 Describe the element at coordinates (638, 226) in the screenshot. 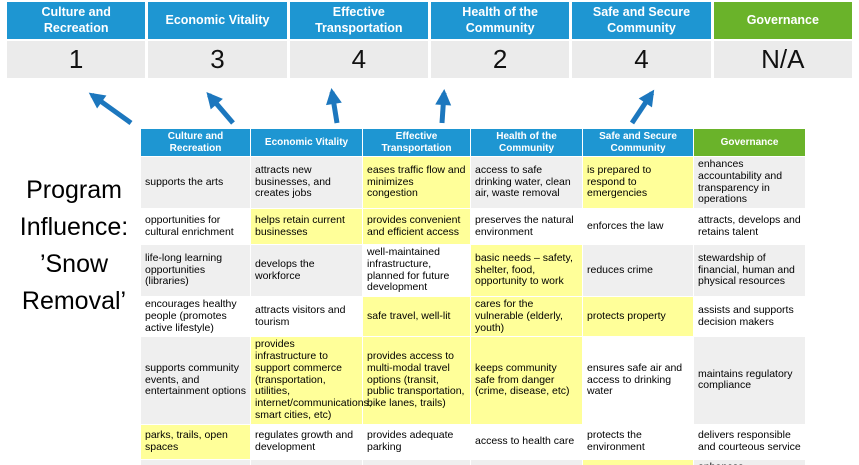

I see `matrix-cell: enforces the law` at that location.